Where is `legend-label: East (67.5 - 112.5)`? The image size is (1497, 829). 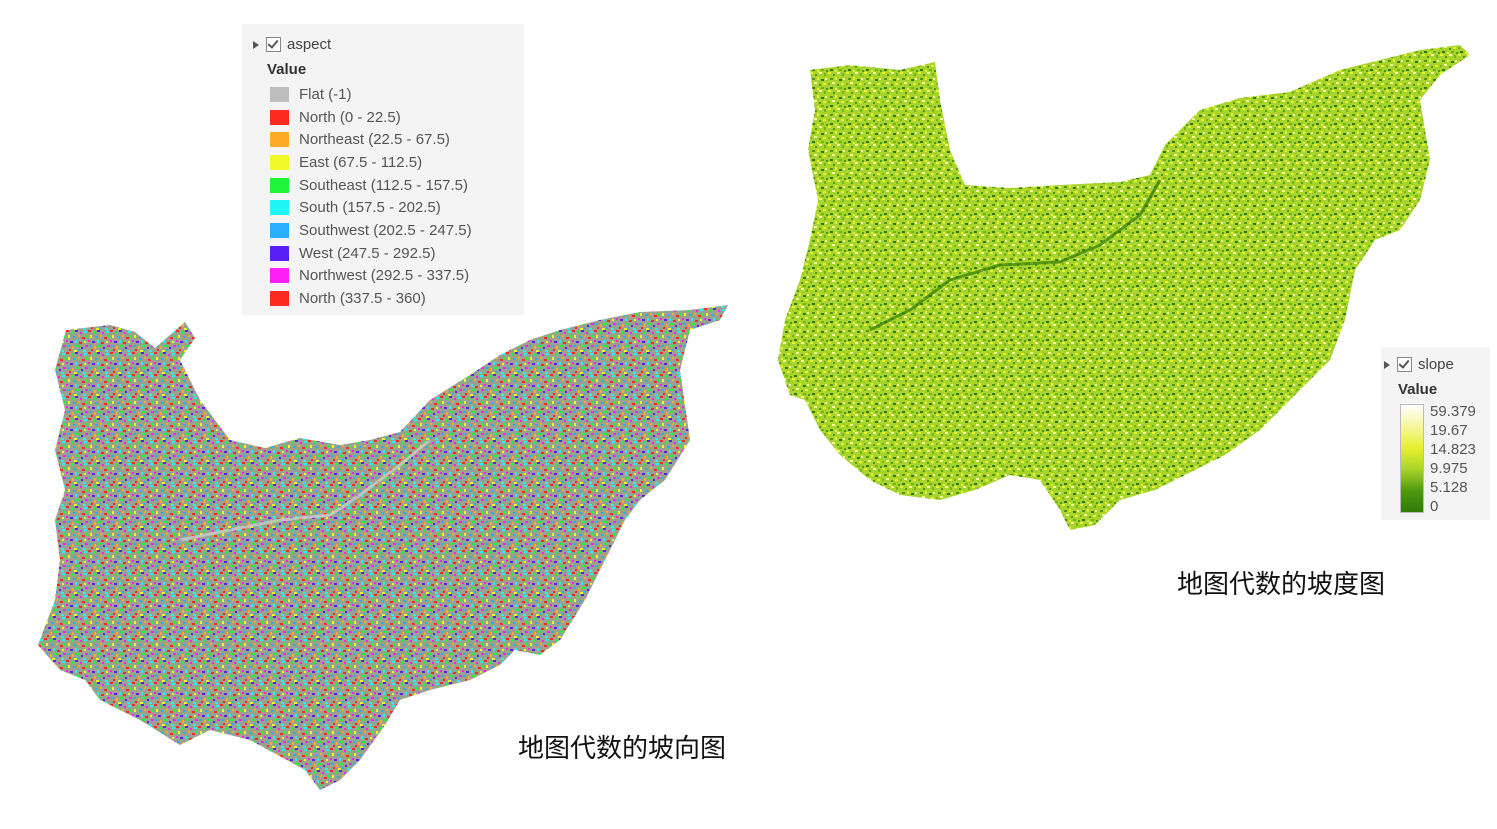
legend-label: East (67.5 - 112.5) is located at coordinates (361, 162).